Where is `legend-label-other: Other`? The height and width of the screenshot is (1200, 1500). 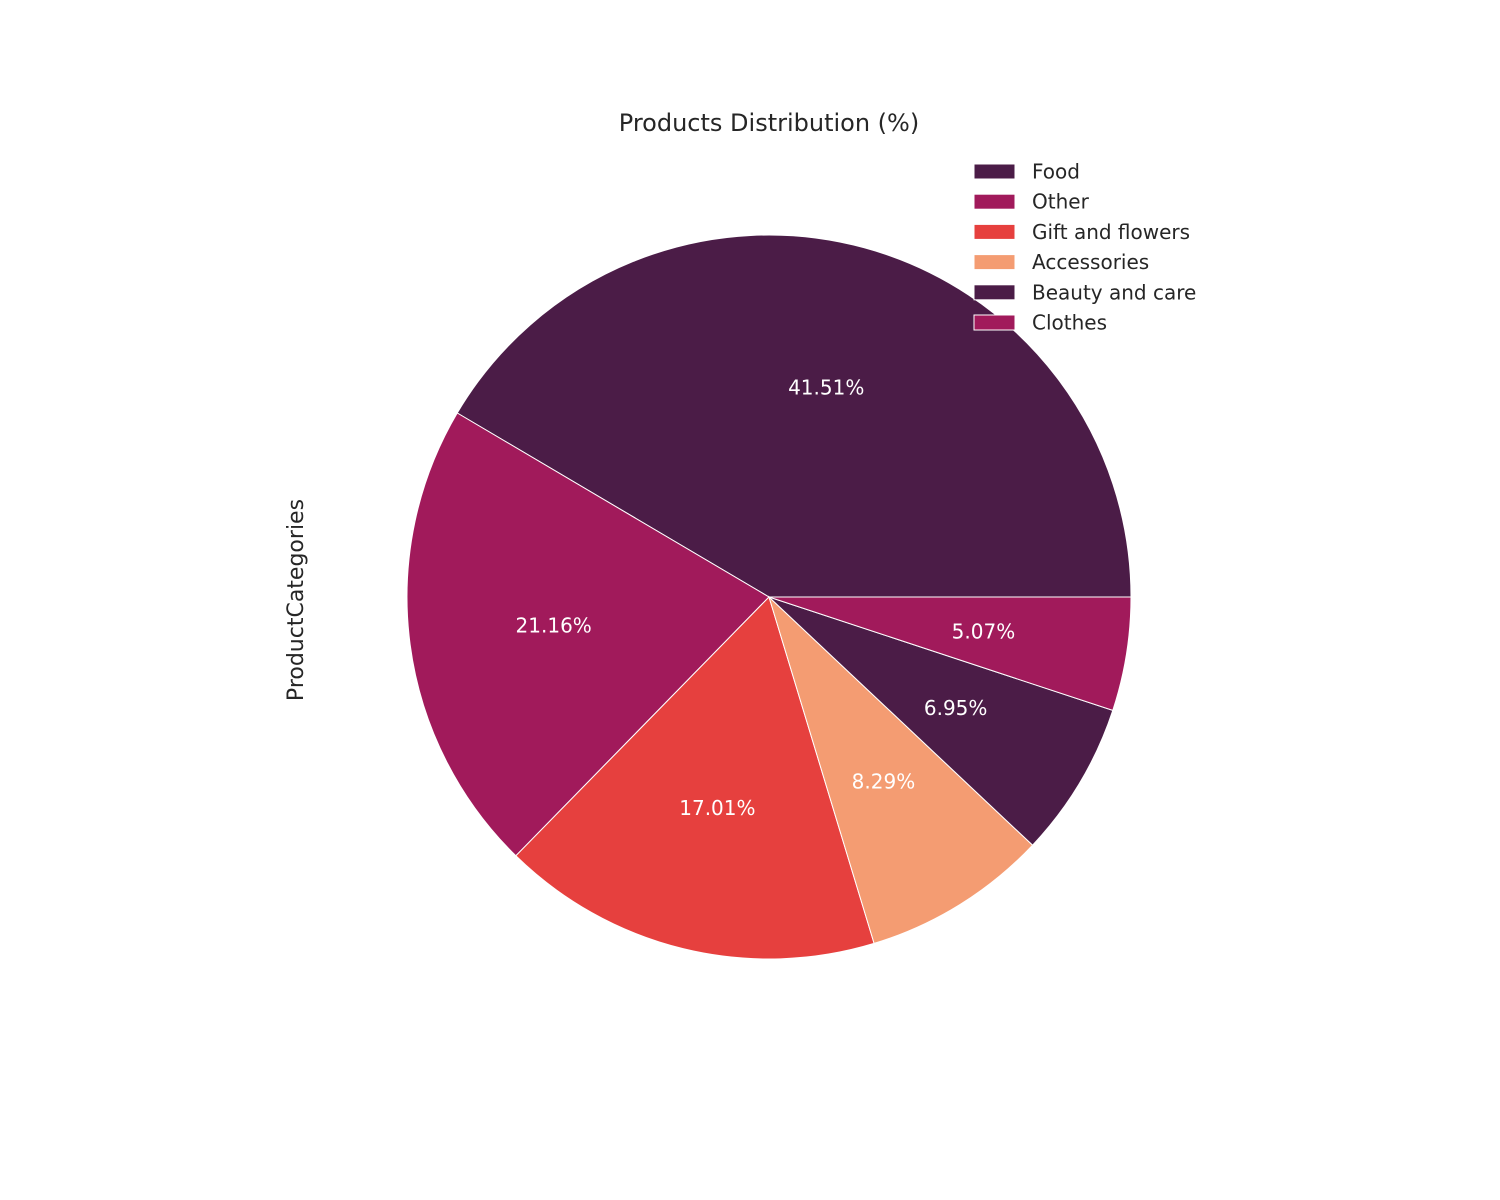 legend-label-other: Other is located at coordinates (1061, 202).